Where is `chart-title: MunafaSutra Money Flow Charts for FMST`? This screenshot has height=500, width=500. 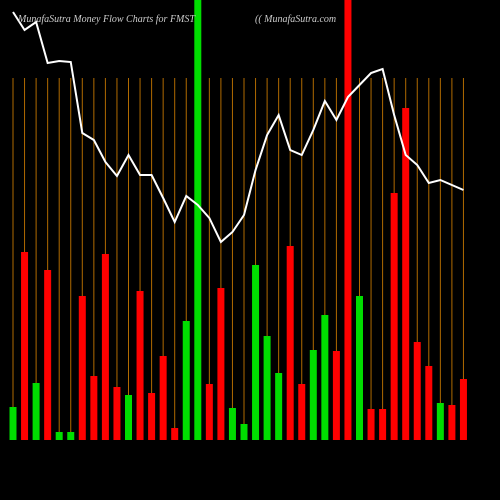 chart-title: MunafaSutra Money Flow Charts for FMST is located at coordinates (106, 19).